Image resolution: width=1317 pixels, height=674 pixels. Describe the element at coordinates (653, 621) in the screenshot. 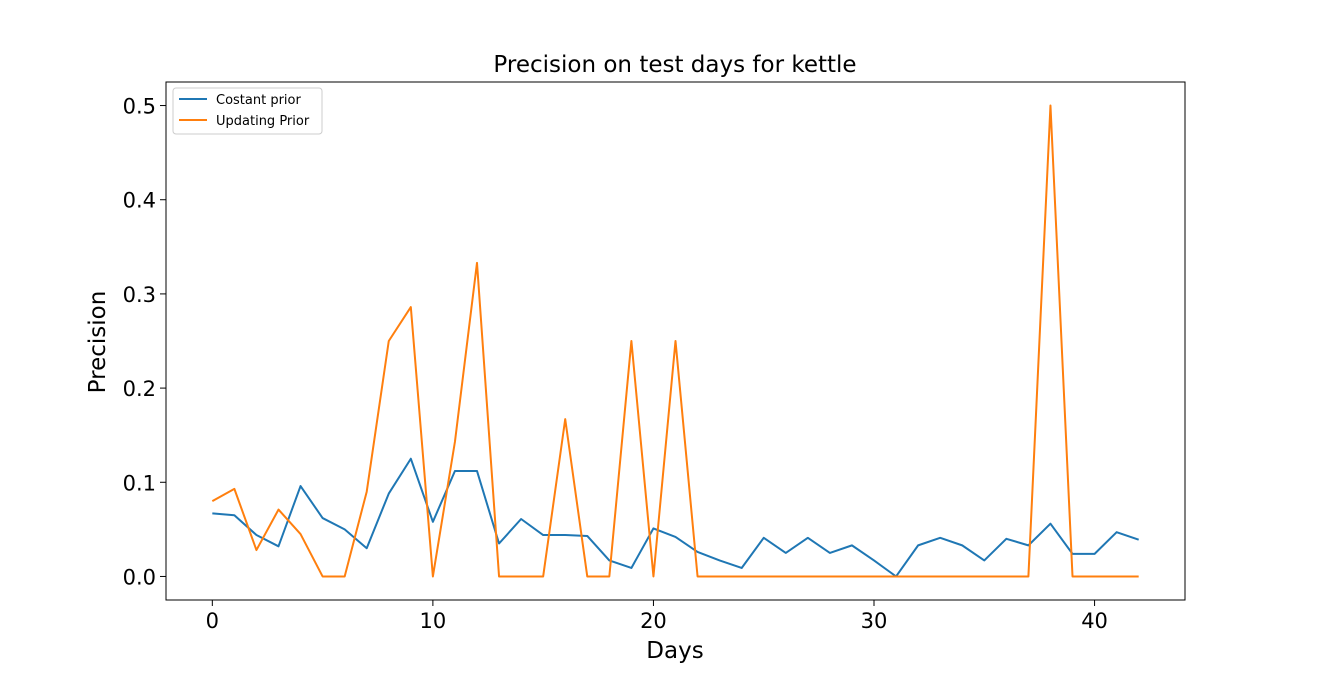

I see `x-tick-label: 20` at that location.